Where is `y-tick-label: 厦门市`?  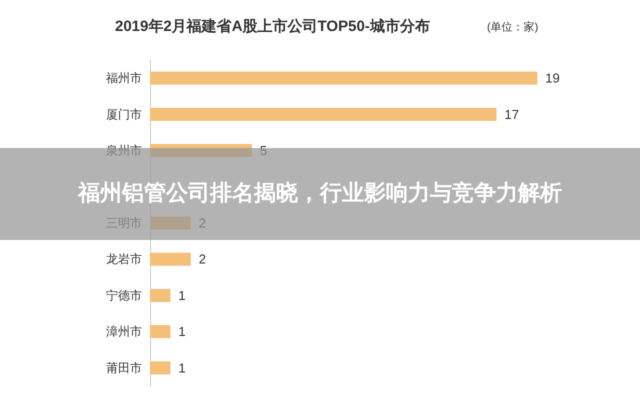 y-tick-label: 厦门市 is located at coordinates (124, 114).